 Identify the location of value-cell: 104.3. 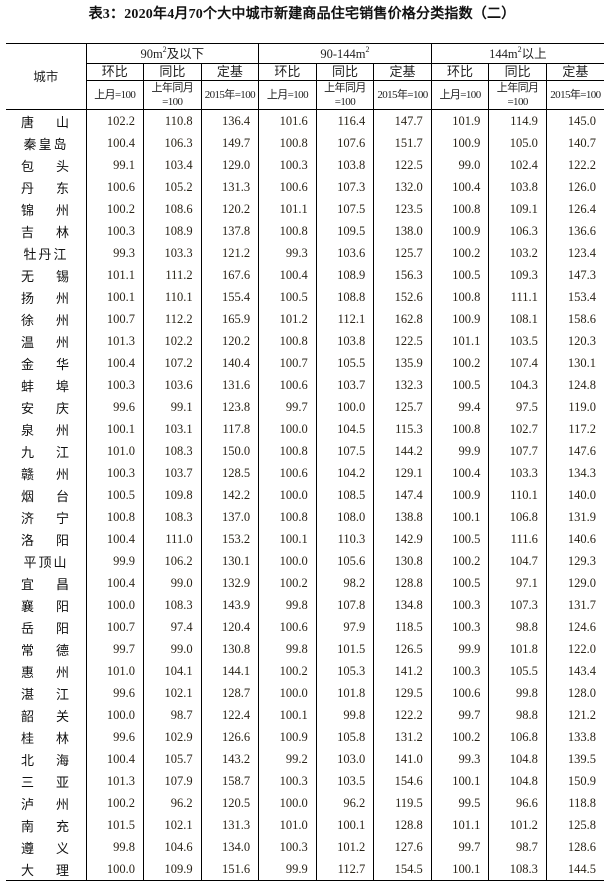
(517, 385).